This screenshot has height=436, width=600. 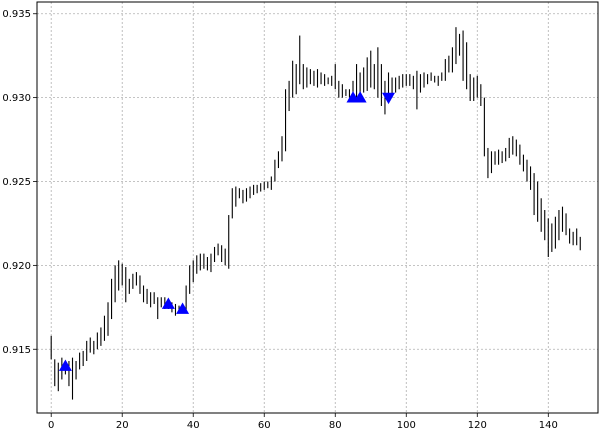 I want to click on x-tick-label: 40, so click(x=193, y=425).